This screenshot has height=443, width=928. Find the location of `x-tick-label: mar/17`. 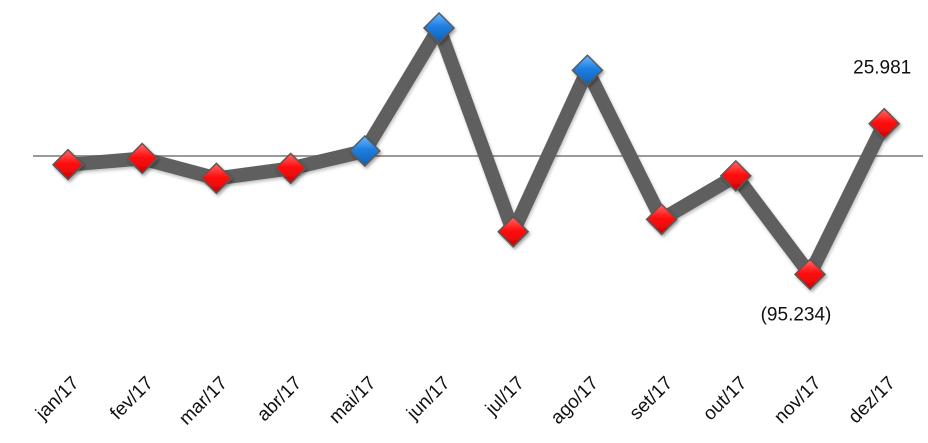

x-tick-label: mar/17 is located at coordinates (203, 401).